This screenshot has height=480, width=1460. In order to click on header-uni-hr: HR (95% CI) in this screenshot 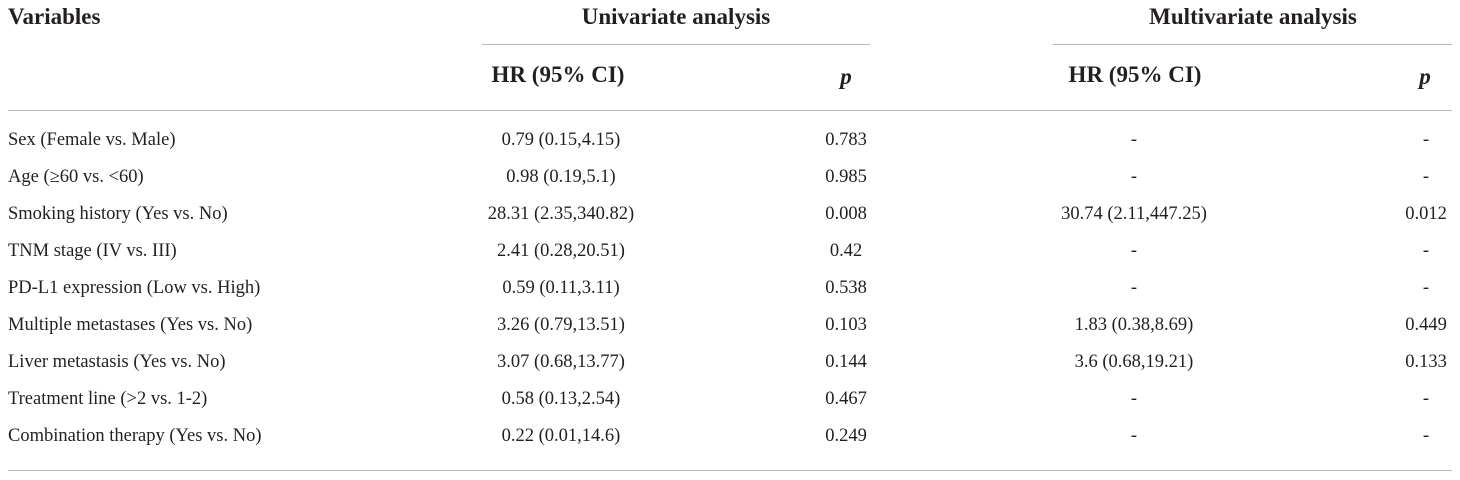, I will do `click(558, 74)`.